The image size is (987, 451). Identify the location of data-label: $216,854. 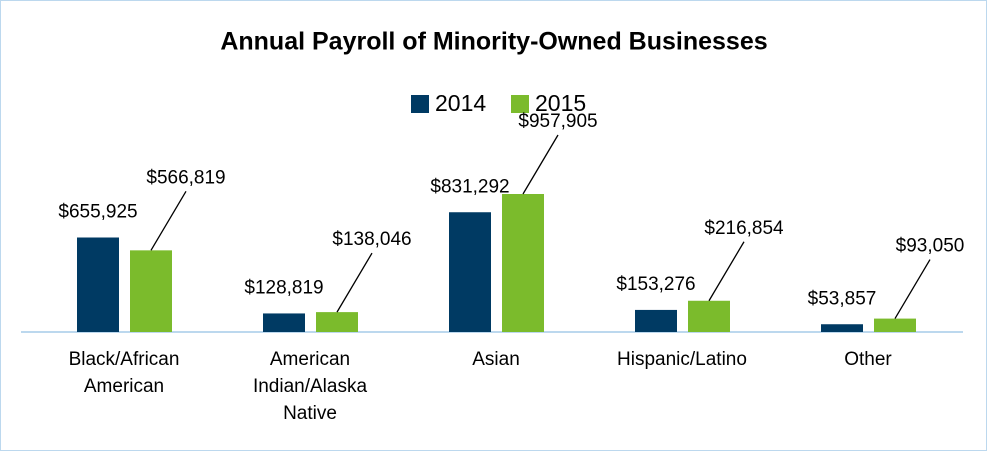
(744, 228).